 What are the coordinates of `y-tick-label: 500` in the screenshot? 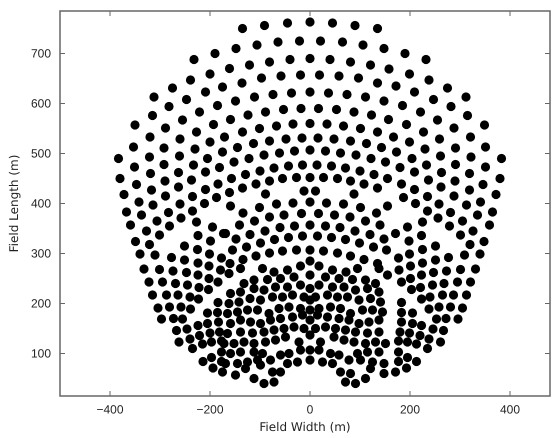 It's located at (41, 153).